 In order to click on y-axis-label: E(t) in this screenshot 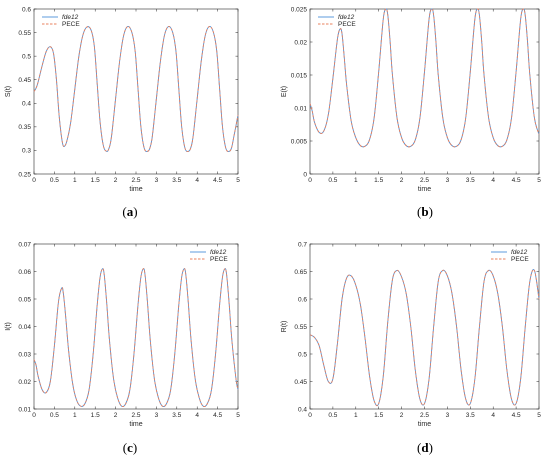, I will do `click(284, 91)`.